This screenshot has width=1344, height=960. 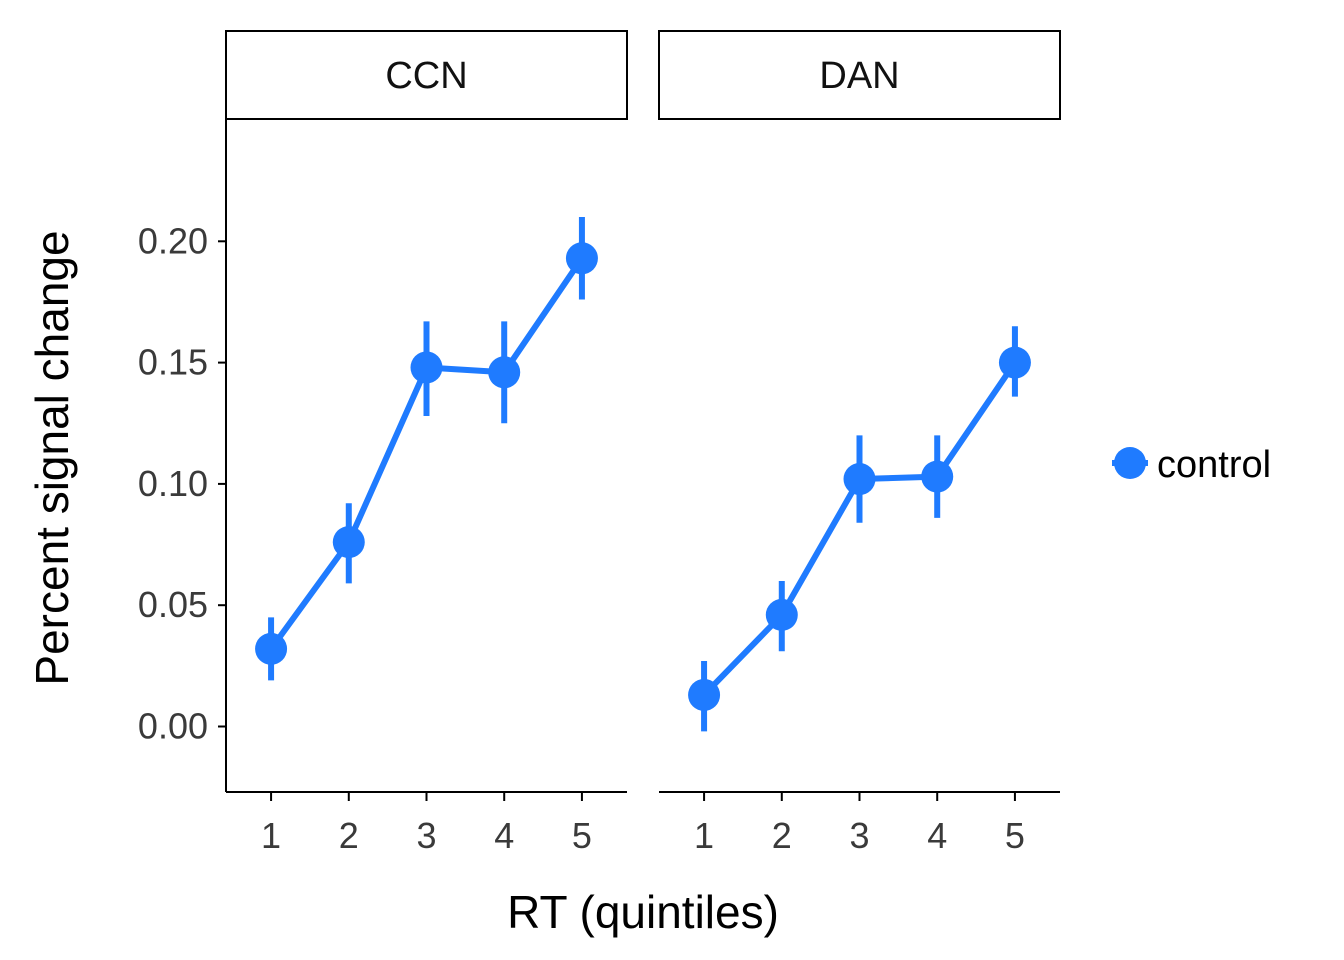 I want to click on y-tick-label: 0.15, so click(x=173, y=362).